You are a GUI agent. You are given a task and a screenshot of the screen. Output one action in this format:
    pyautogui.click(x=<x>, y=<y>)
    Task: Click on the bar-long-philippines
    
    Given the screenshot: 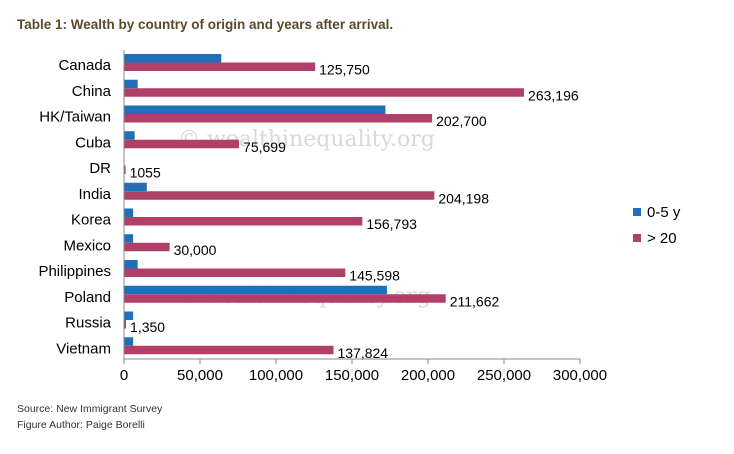 What is the action you would take?
    pyautogui.click(x=235, y=272)
    